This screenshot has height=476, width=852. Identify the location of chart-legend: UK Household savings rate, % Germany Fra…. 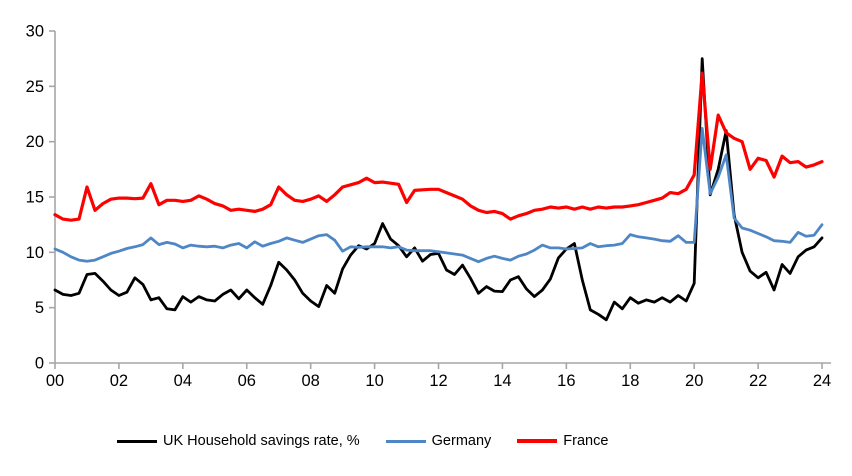
(362, 441).